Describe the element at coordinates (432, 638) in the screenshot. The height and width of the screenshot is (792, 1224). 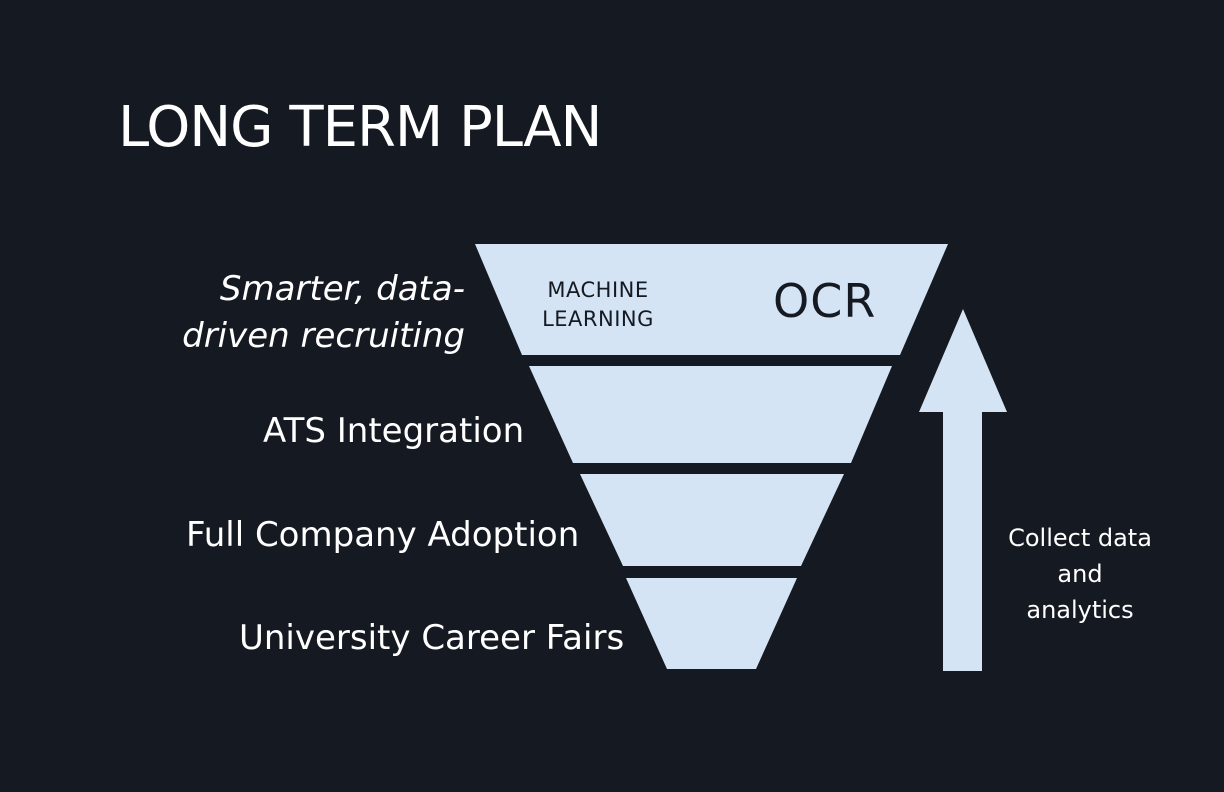
I see `level-label-university-career-fairs: University Career Fairs` at that location.